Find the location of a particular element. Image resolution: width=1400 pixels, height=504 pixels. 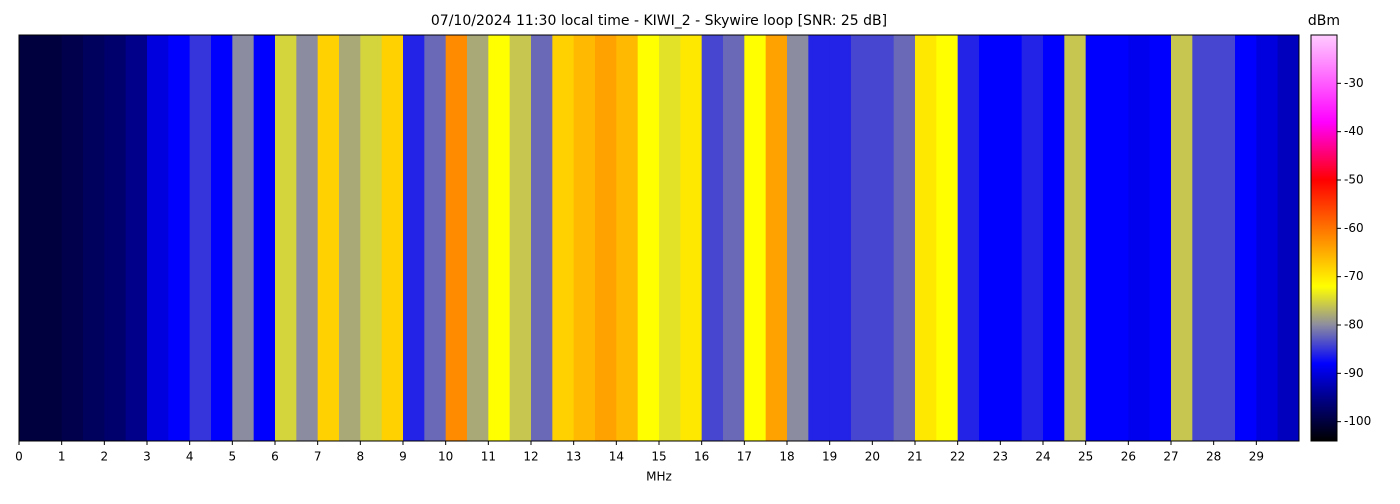

x-tick-label: 17 is located at coordinates (744, 457).